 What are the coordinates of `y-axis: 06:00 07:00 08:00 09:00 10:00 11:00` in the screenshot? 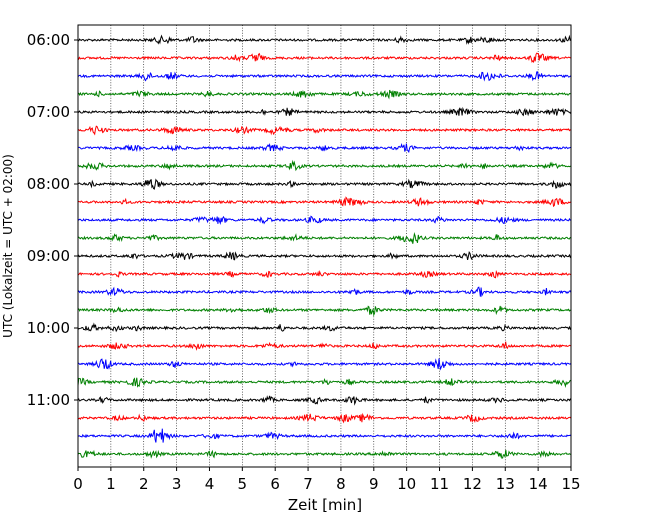 It's located at (52, 220).